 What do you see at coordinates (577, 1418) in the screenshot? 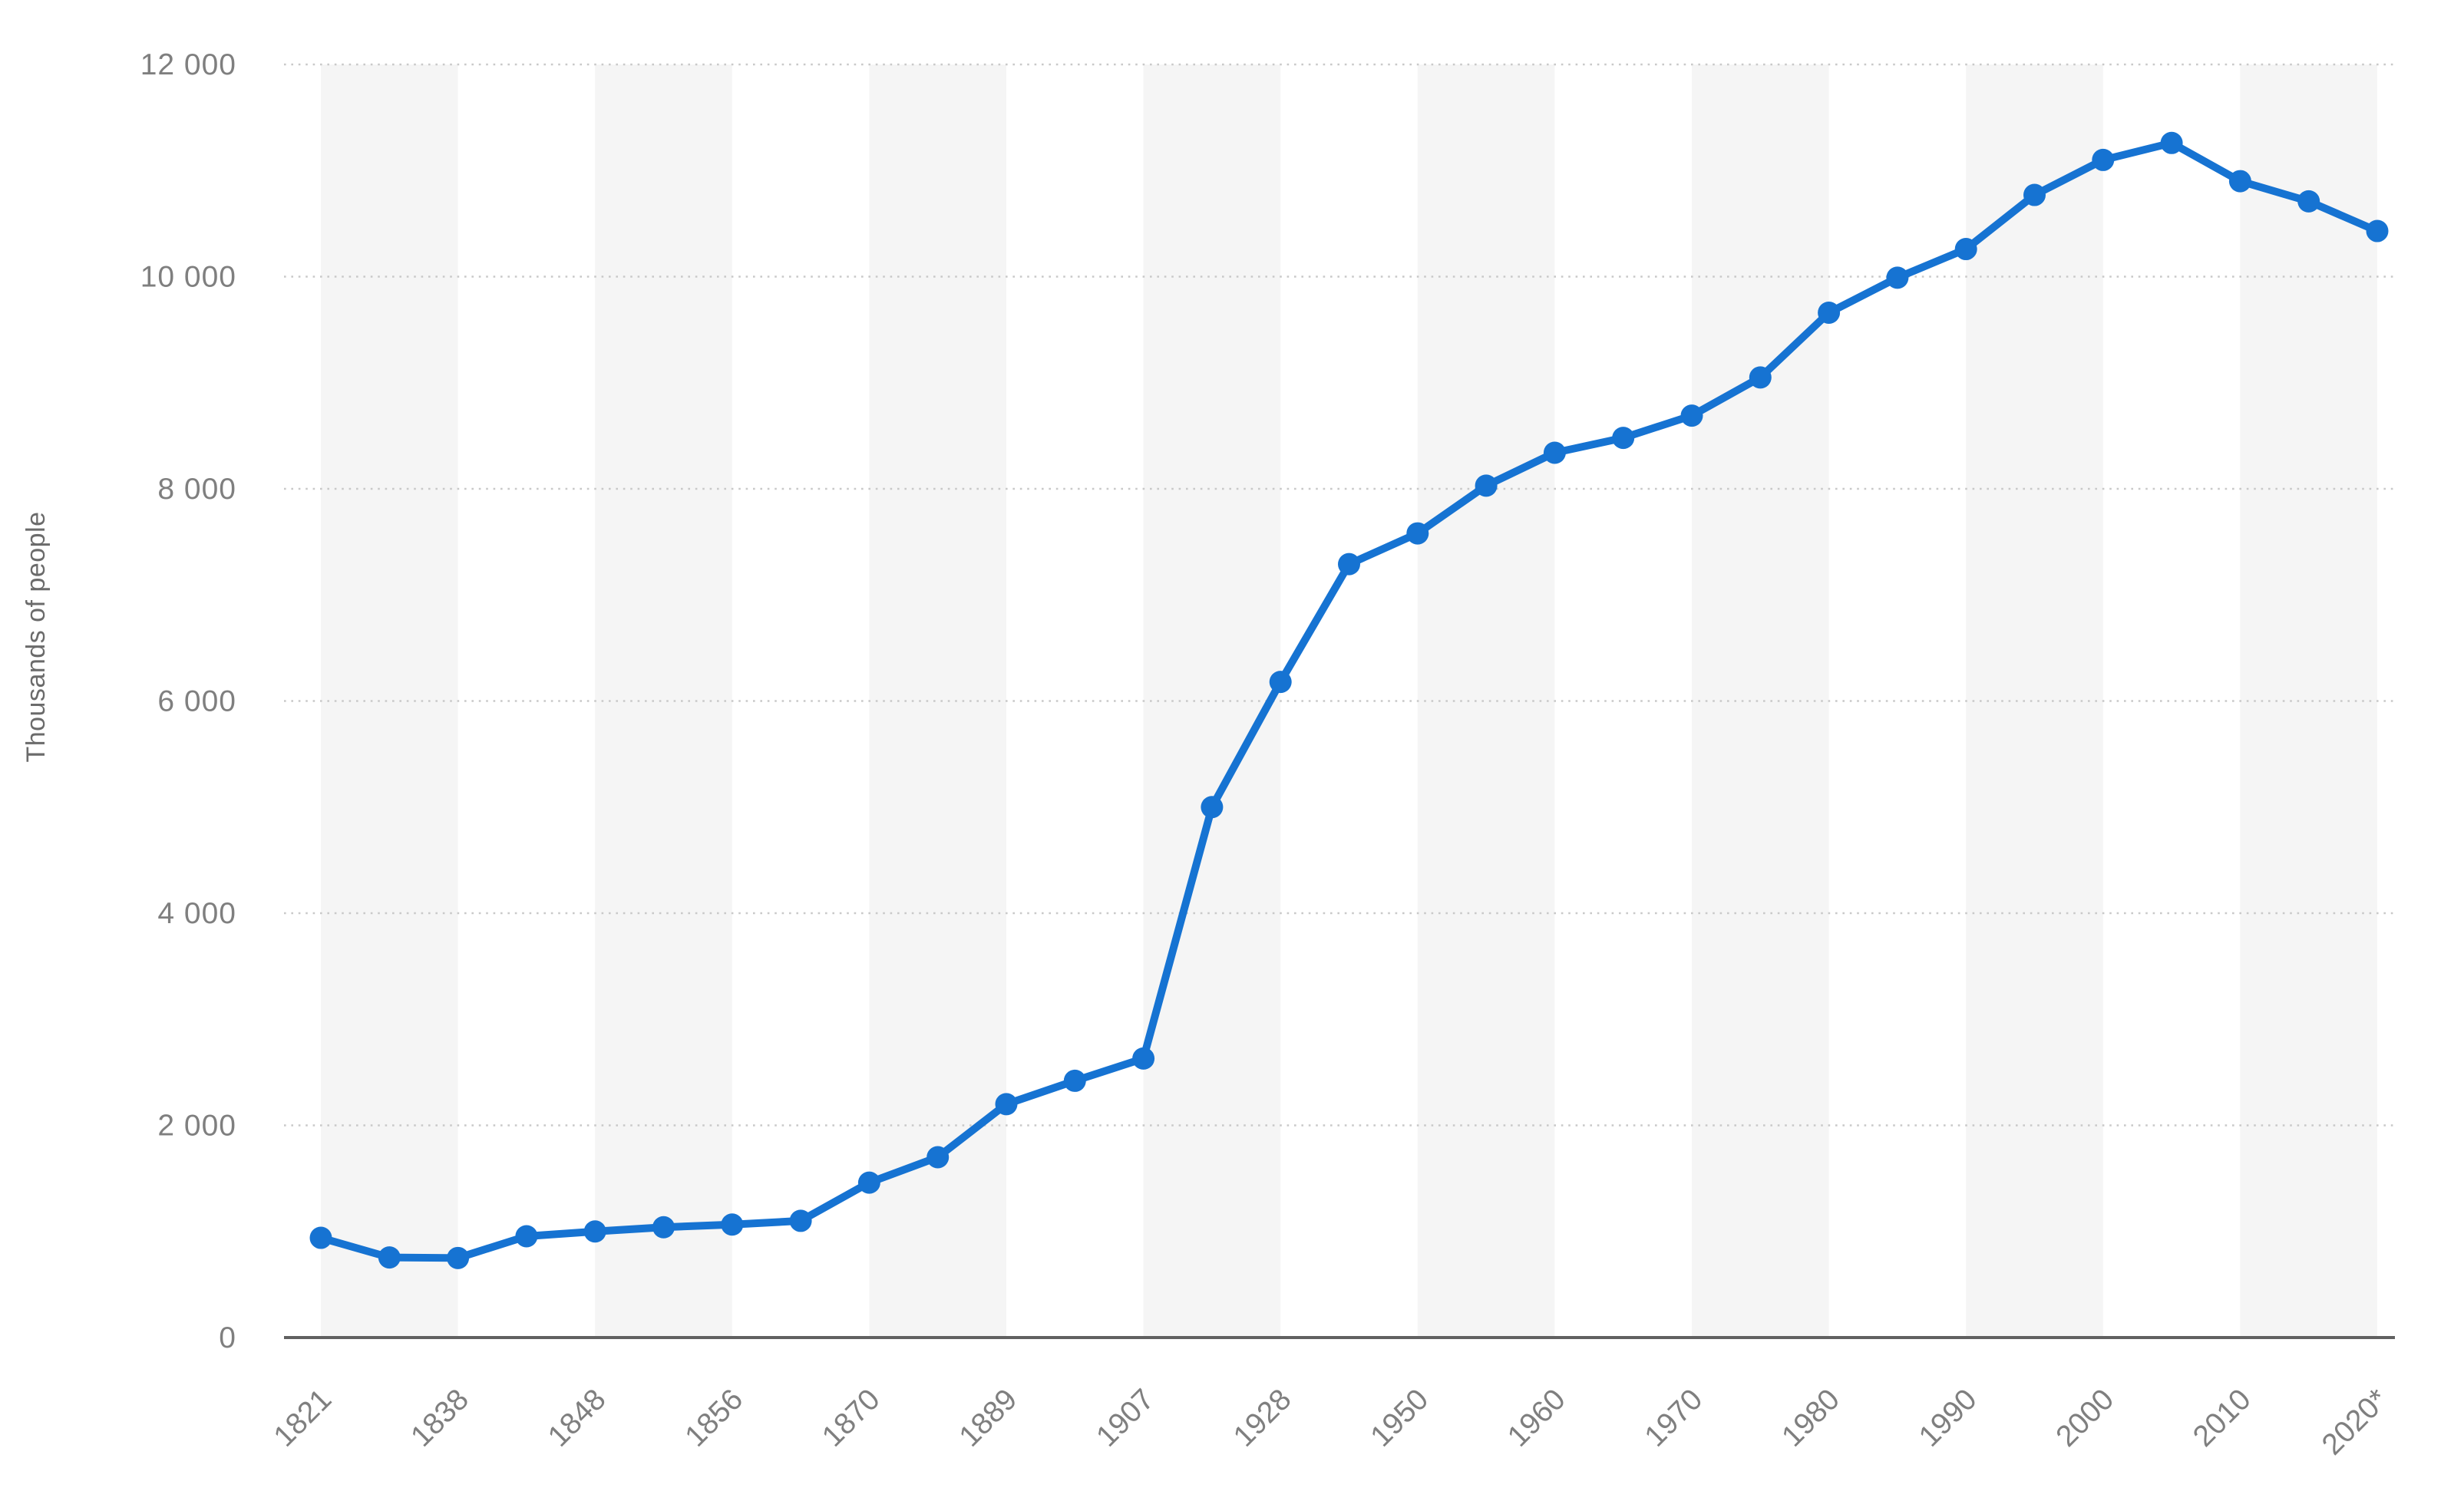
I see `x-axis-tick-label: 1848` at bounding box center [577, 1418].